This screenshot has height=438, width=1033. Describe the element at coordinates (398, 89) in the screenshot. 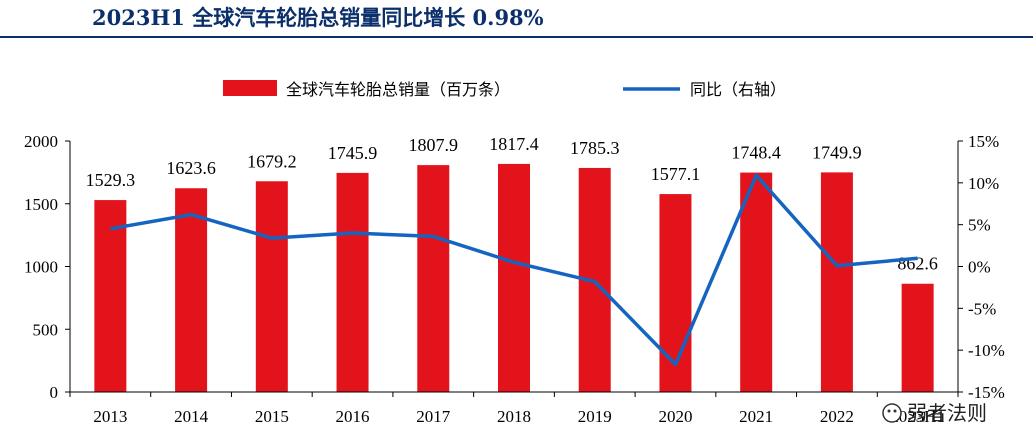

I see `legend-bar-label: 全球汽车轮胎总销量（百万条）` at that location.